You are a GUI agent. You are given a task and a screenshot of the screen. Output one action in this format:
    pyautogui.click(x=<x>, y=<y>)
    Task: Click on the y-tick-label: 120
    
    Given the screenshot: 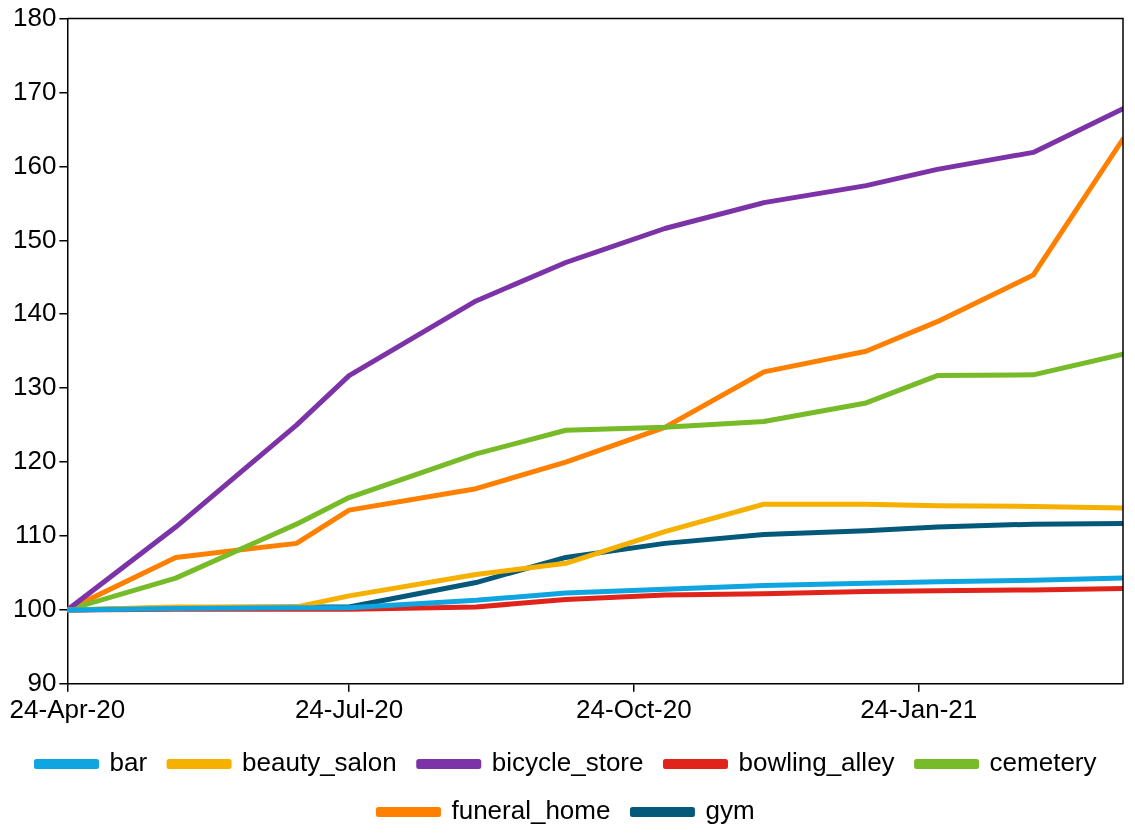 What is the action you would take?
    pyautogui.click(x=34, y=460)
    